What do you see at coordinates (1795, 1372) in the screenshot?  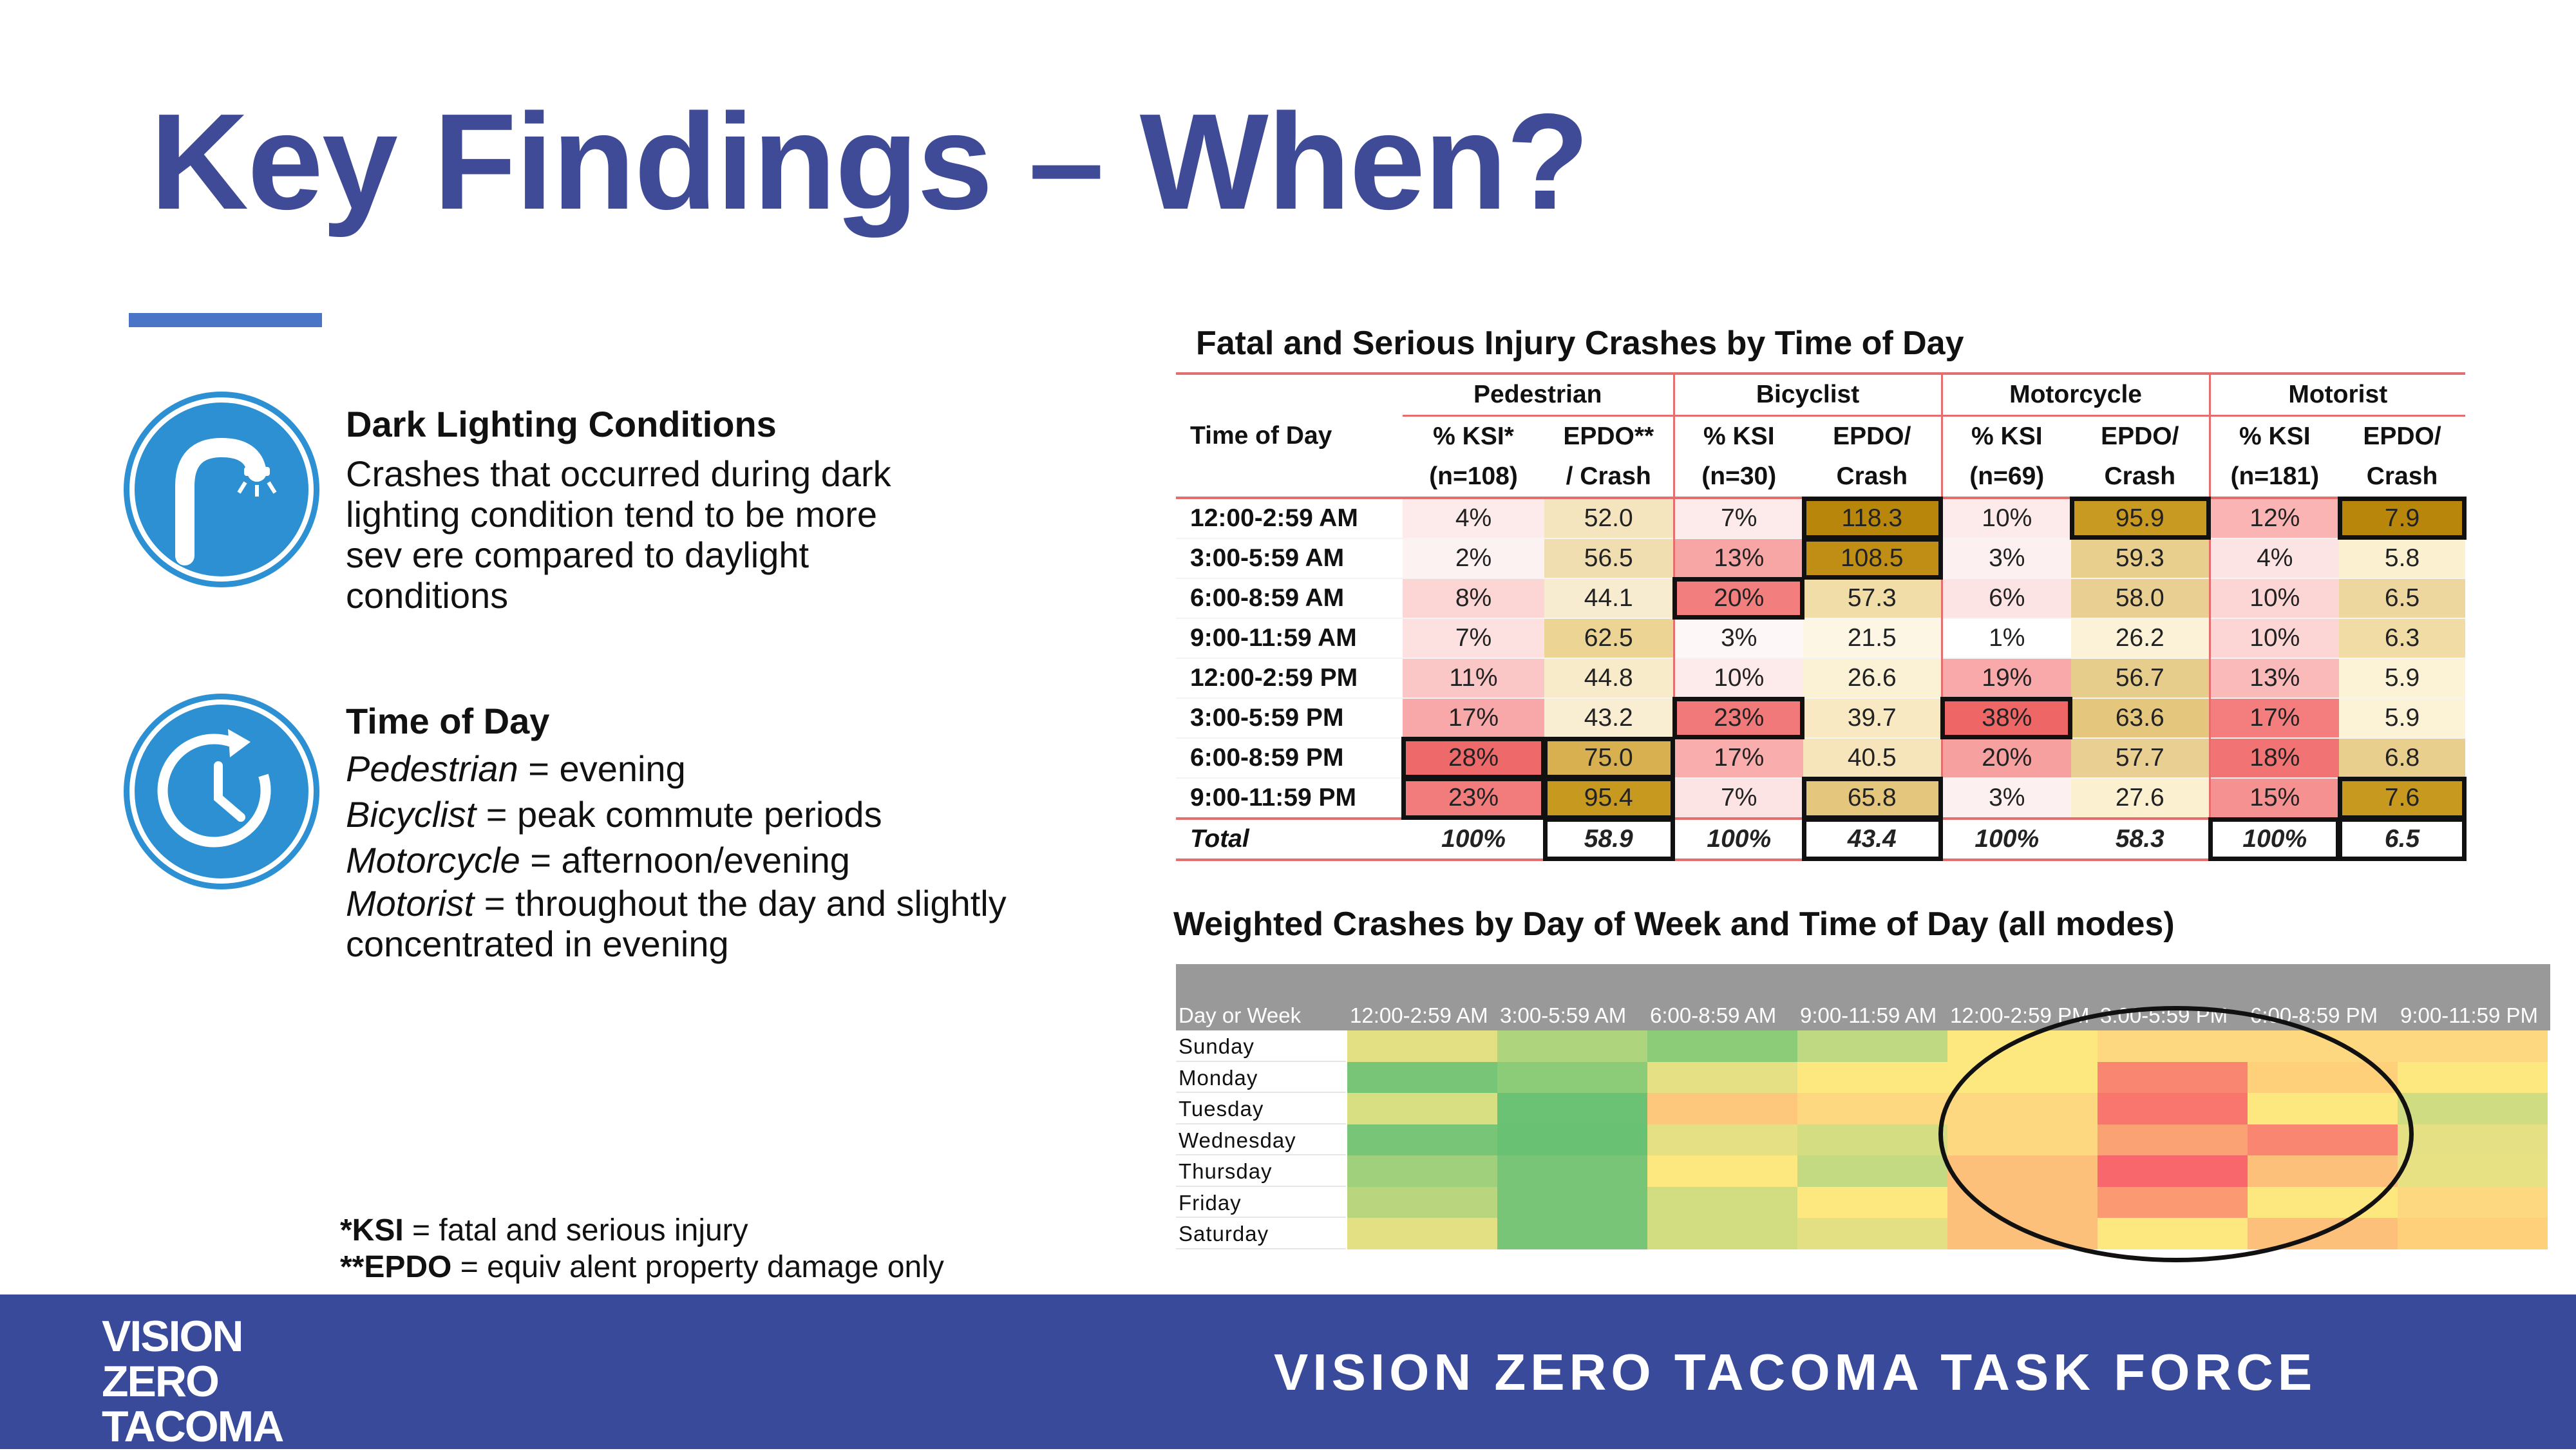 I see `footer-title: VISION ZERO TACOMA TASK FORCE` at bounding box center [1795, 1372].